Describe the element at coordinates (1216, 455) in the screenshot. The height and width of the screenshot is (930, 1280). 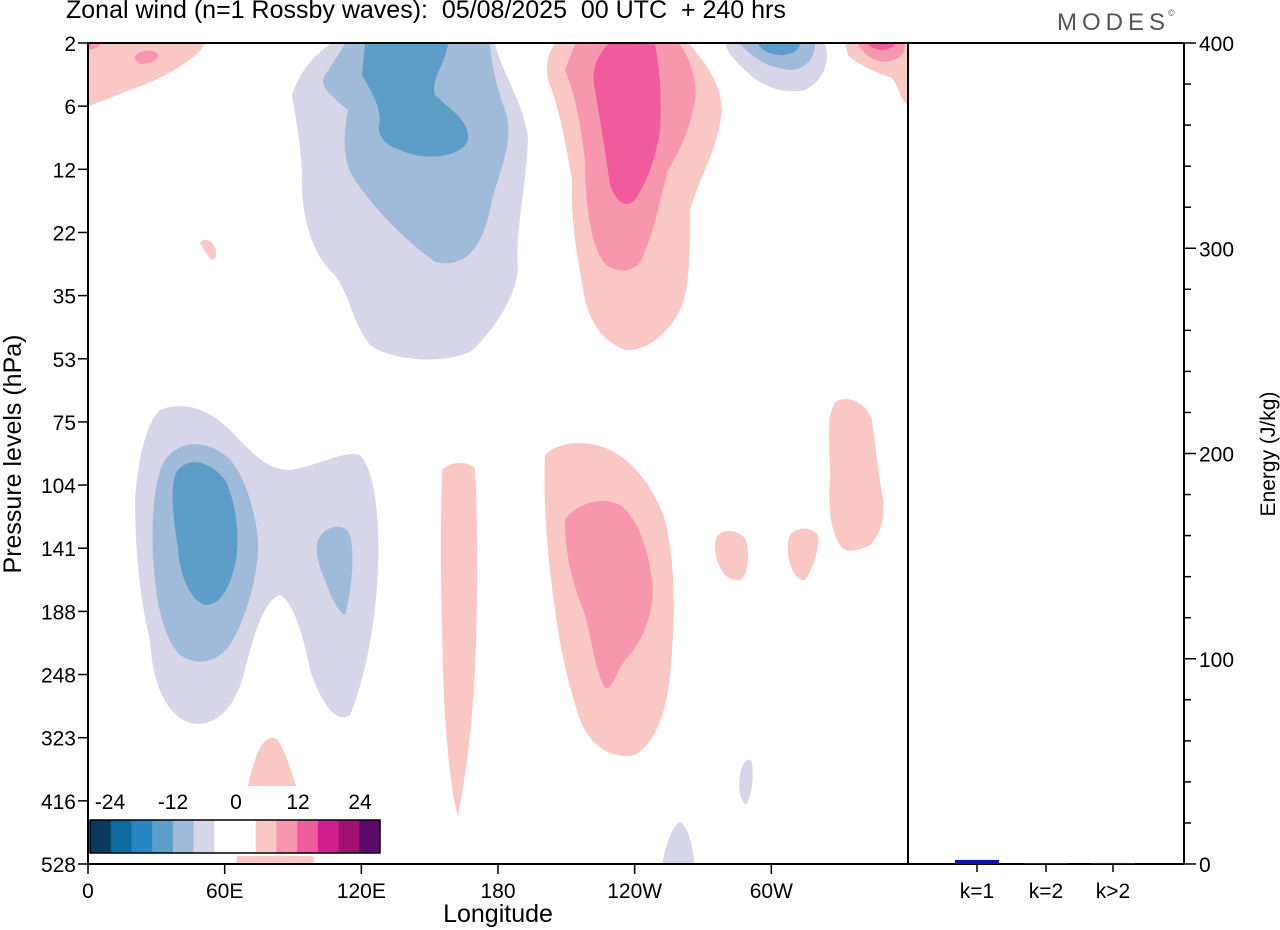
I see `energy-tick-label: 200` at that location.